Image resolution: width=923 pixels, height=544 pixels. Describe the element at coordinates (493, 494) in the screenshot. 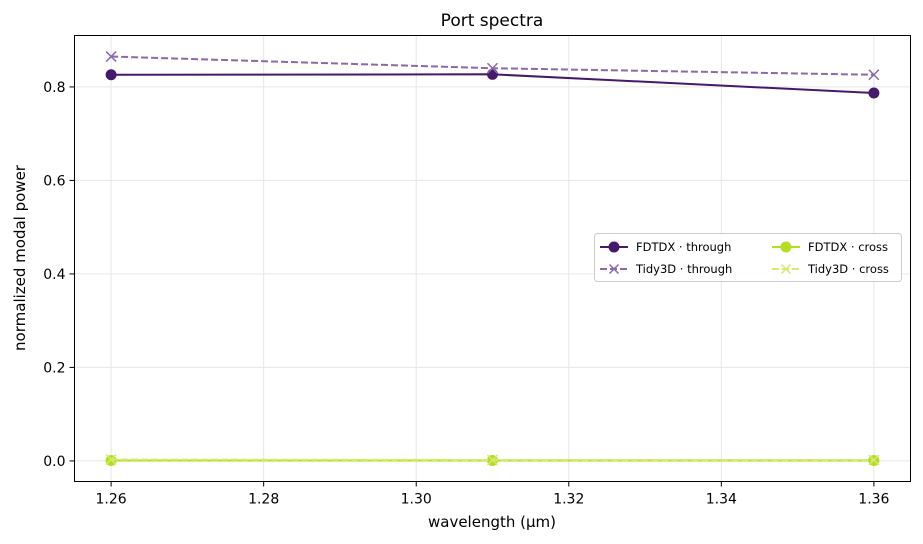

I see `x-axis: 1.26 1.28 1.30 1.32 1.34 1.36` at that location.